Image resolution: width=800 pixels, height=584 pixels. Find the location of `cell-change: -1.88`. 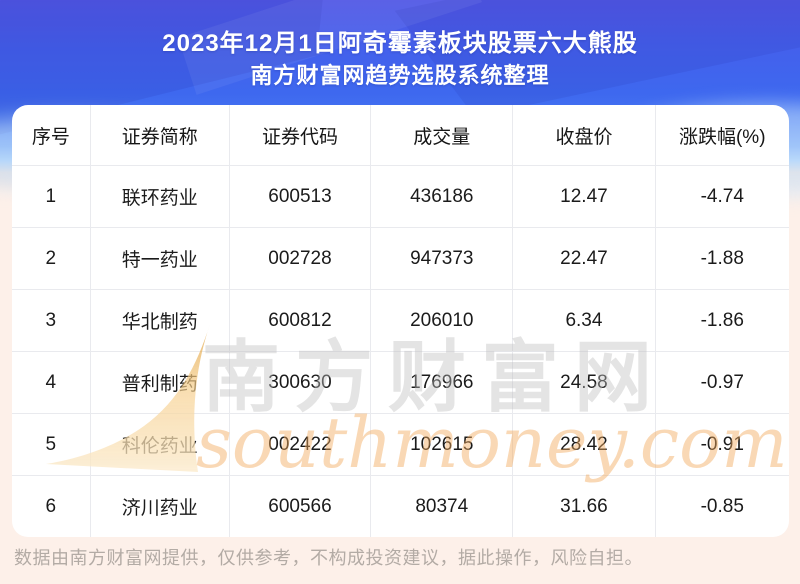

cell-change: -1.88 is located at coordinates (721, 258).